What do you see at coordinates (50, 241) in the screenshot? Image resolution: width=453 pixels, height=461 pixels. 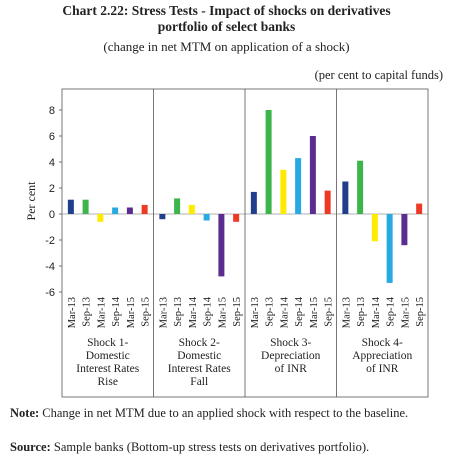 I see `y-tick-label: -2` at bounding box center [50, 241].